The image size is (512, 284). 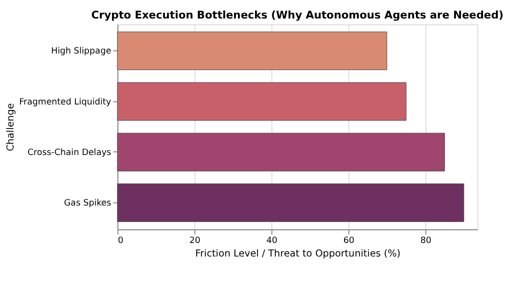 I want to click on x-tick-label: 0, so click(x=121, y=241).